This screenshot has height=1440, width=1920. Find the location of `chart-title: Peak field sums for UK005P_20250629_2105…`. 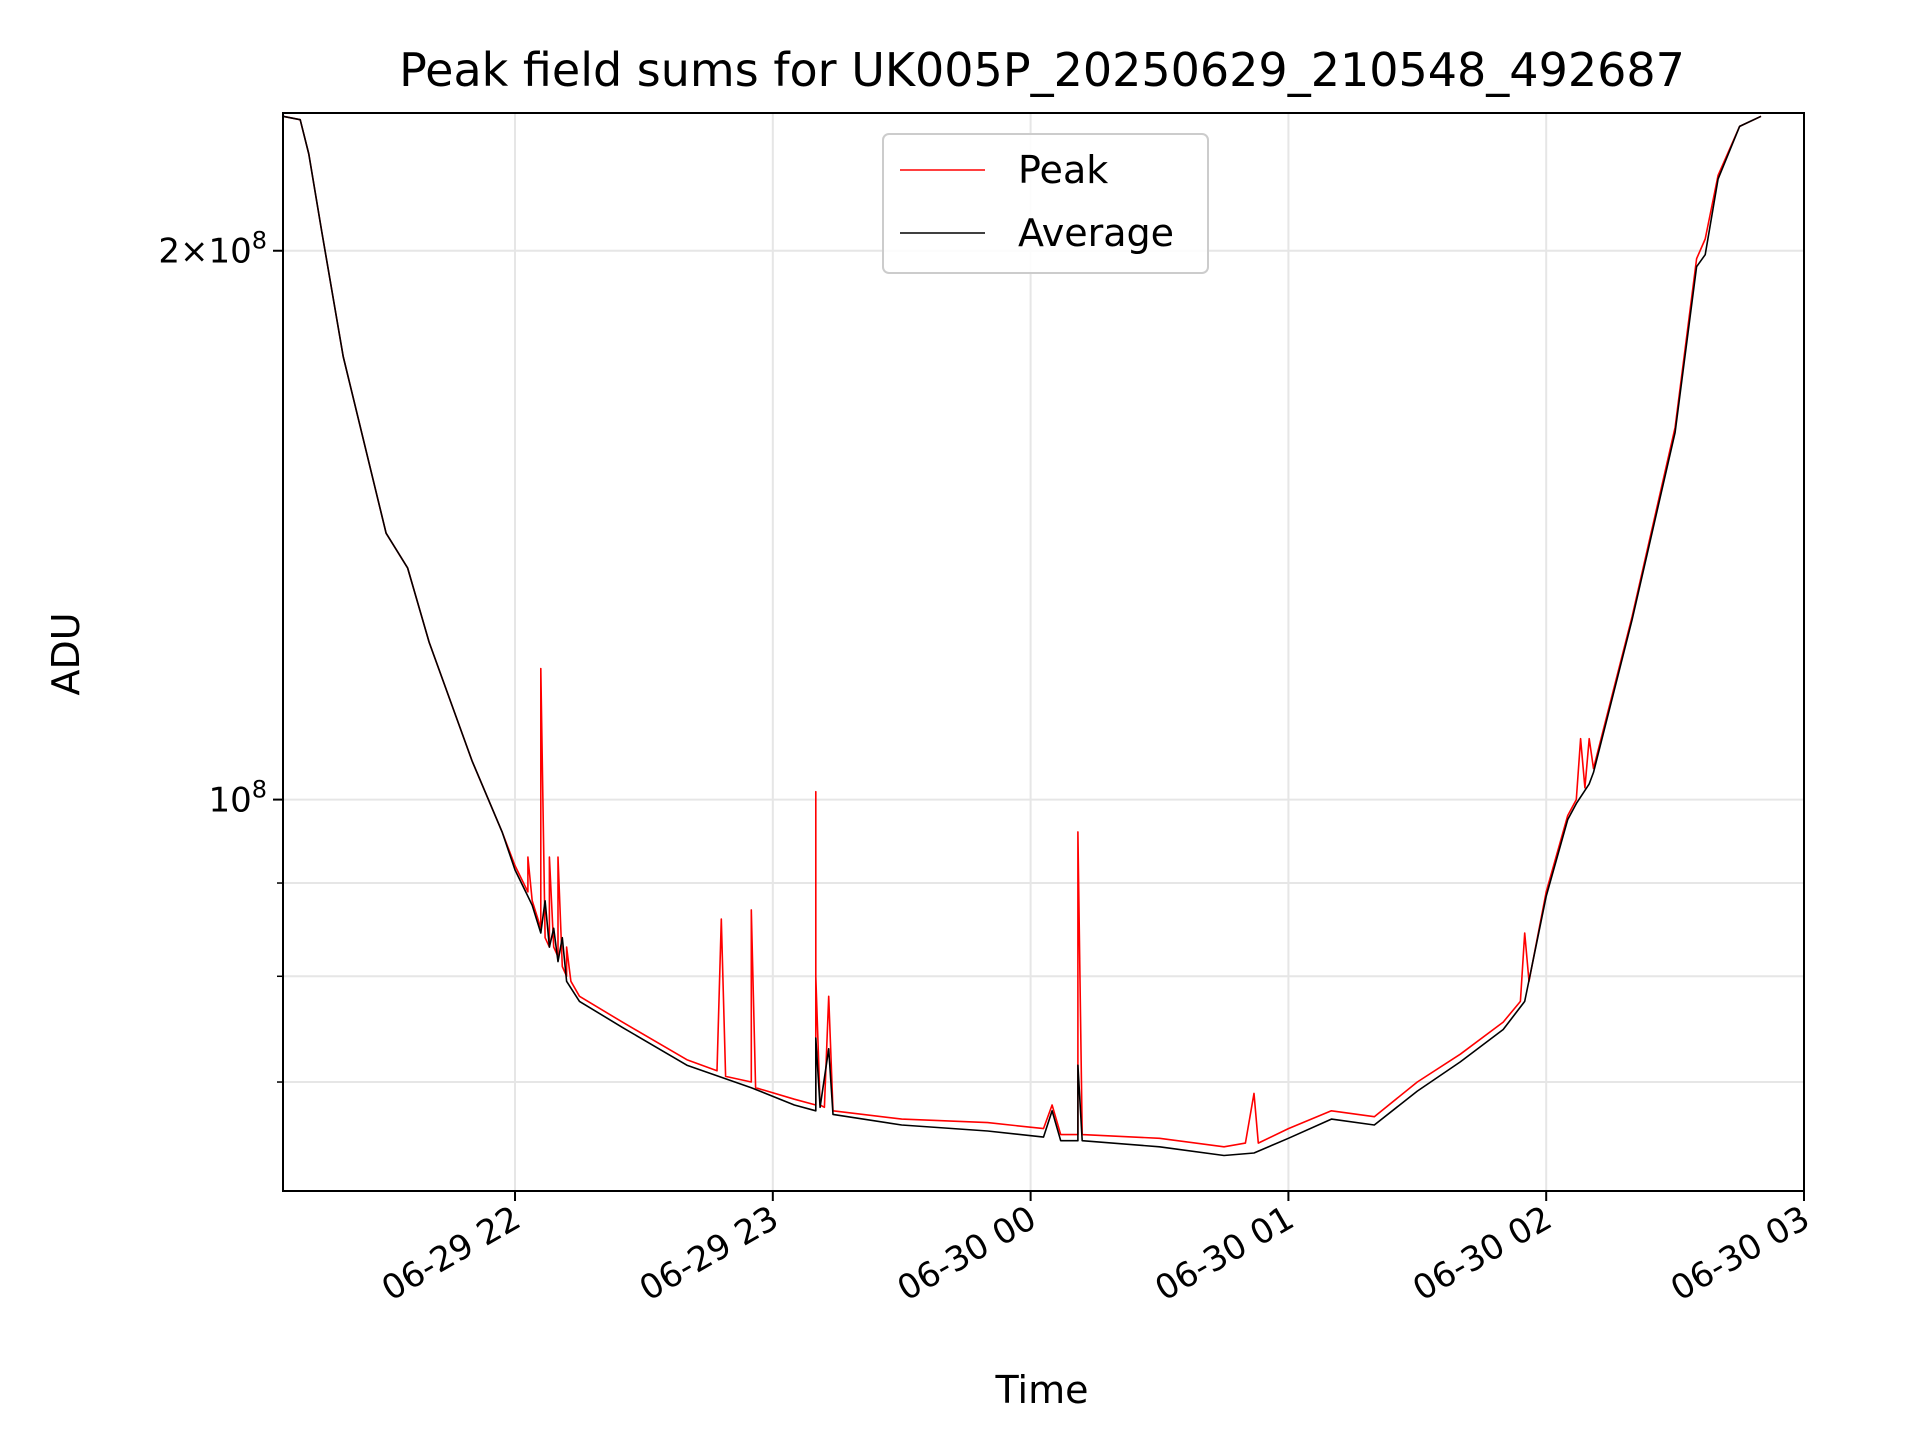

chart-title: Peak field sums for UK005P_20250629_2105… is located at coordinates (1042, 70).